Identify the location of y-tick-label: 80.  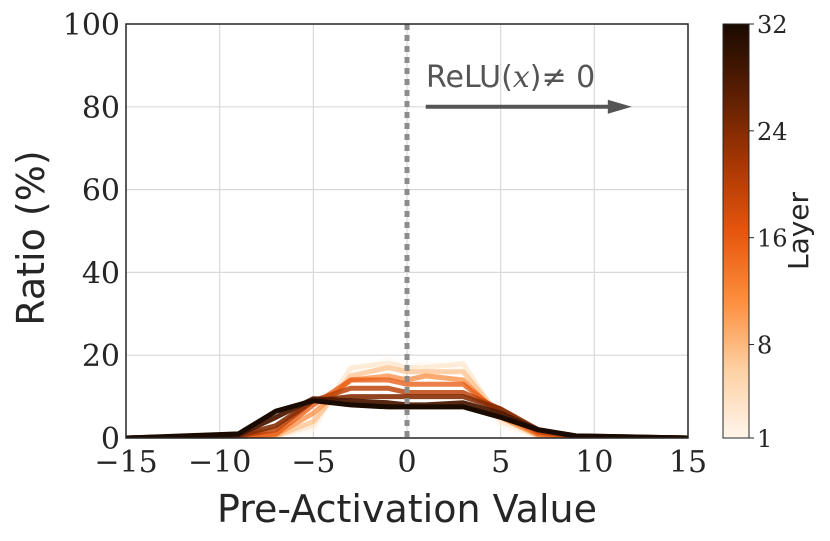
(101, 108).